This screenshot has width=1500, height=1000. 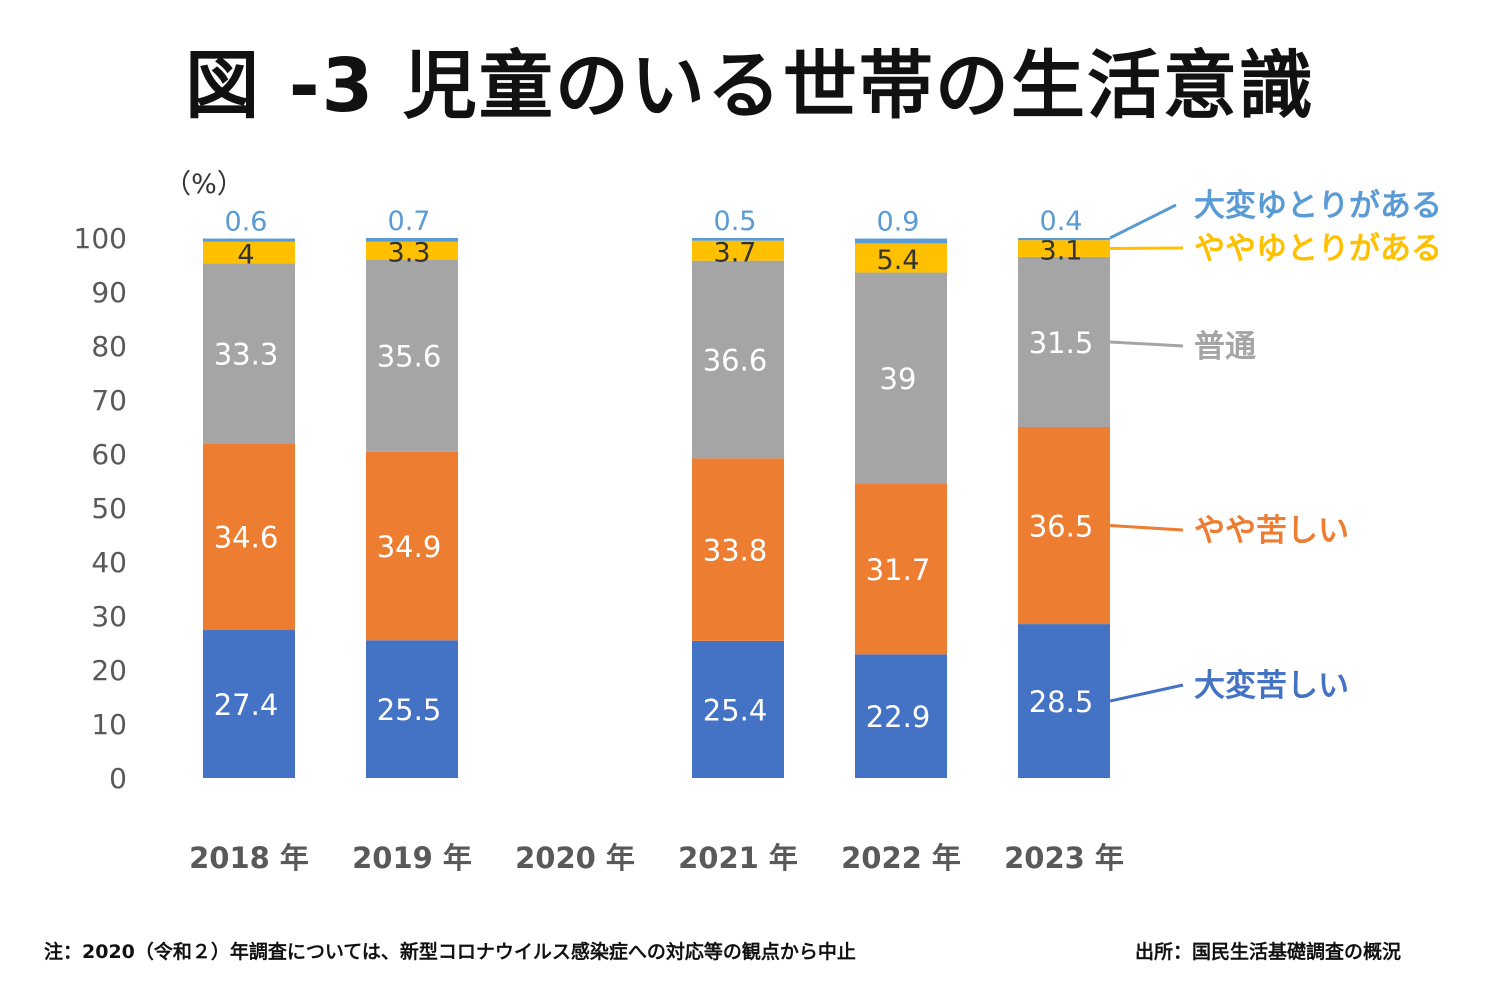 What do you see at coordinates (109, 400) in the screenshot?
I see `y-tick-label: 70` at bounding box center [109, 400].